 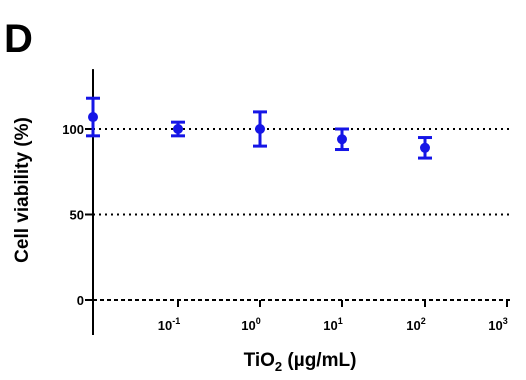 I want to click on y-axis-title: Cell viability (%), so click(x=22, y=190).